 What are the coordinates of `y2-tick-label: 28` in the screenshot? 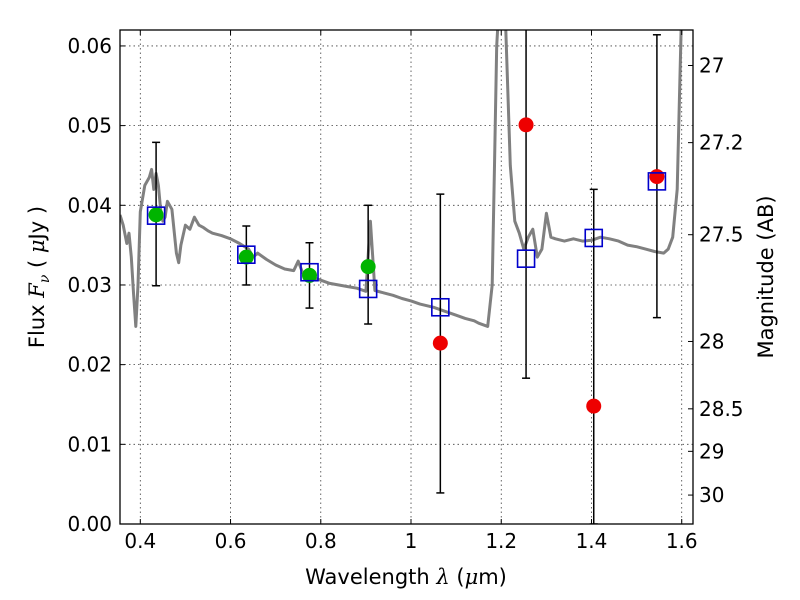 It's located at (711, 341).